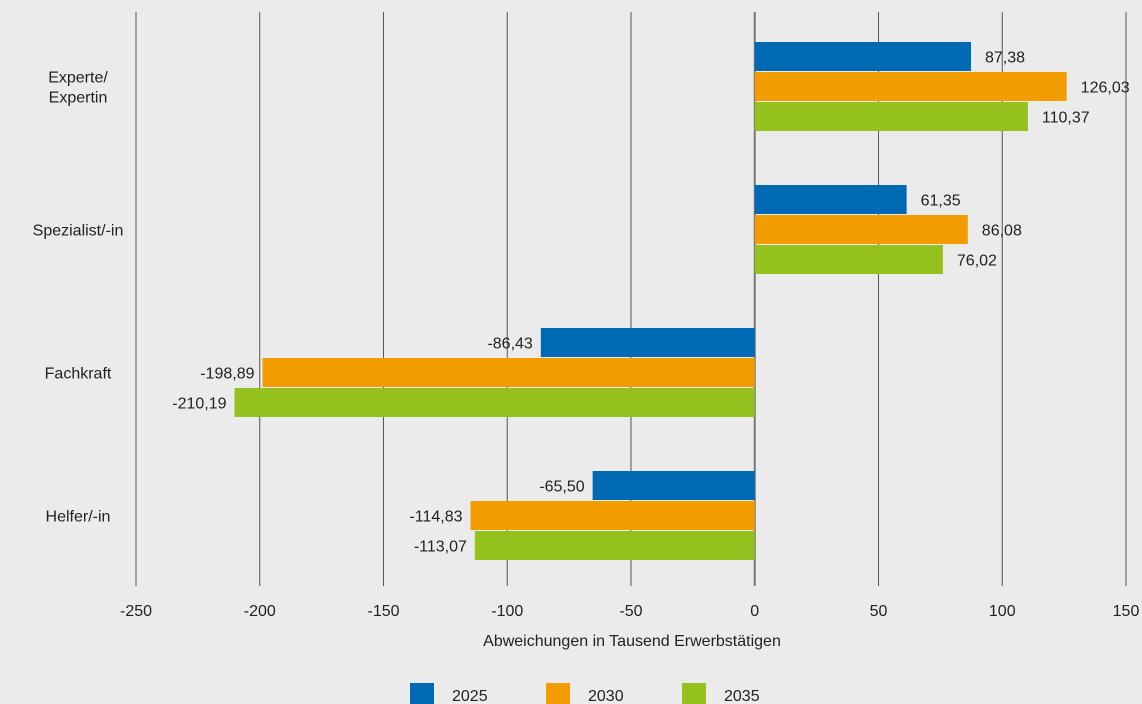 The height and width of the screenshot is (704, 1142). I want to click on legend-swatch-2025, so click(422, 693).